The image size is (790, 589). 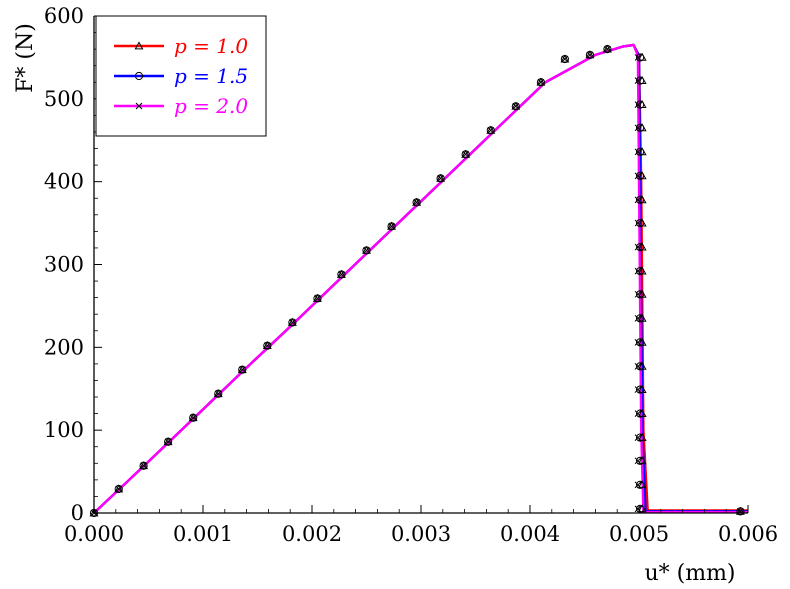 What do you see at coordinates (530, 534) in the screenshot?
I see `x-tick-label: 0.004` at bounding box center [530, 534].